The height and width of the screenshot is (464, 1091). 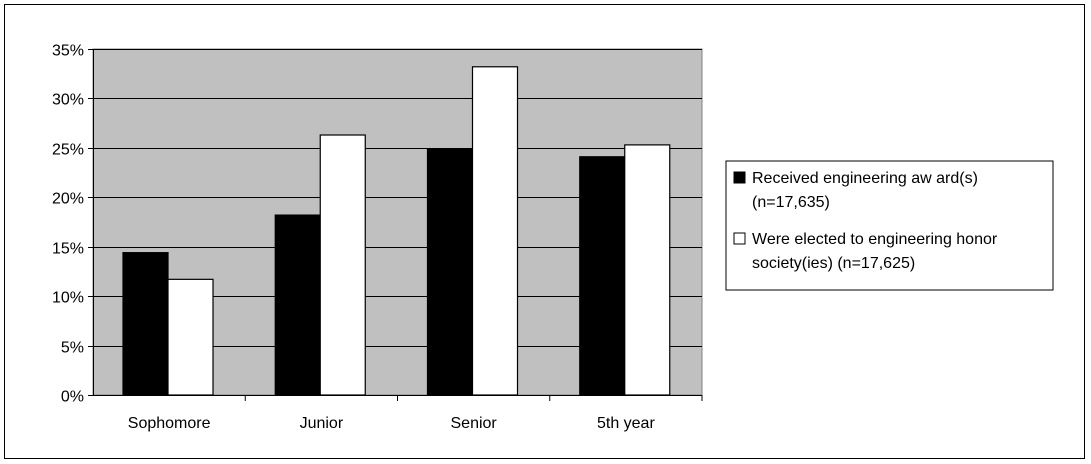 I want to click on x-tick-label: Junior, so click(x=322, y=423).